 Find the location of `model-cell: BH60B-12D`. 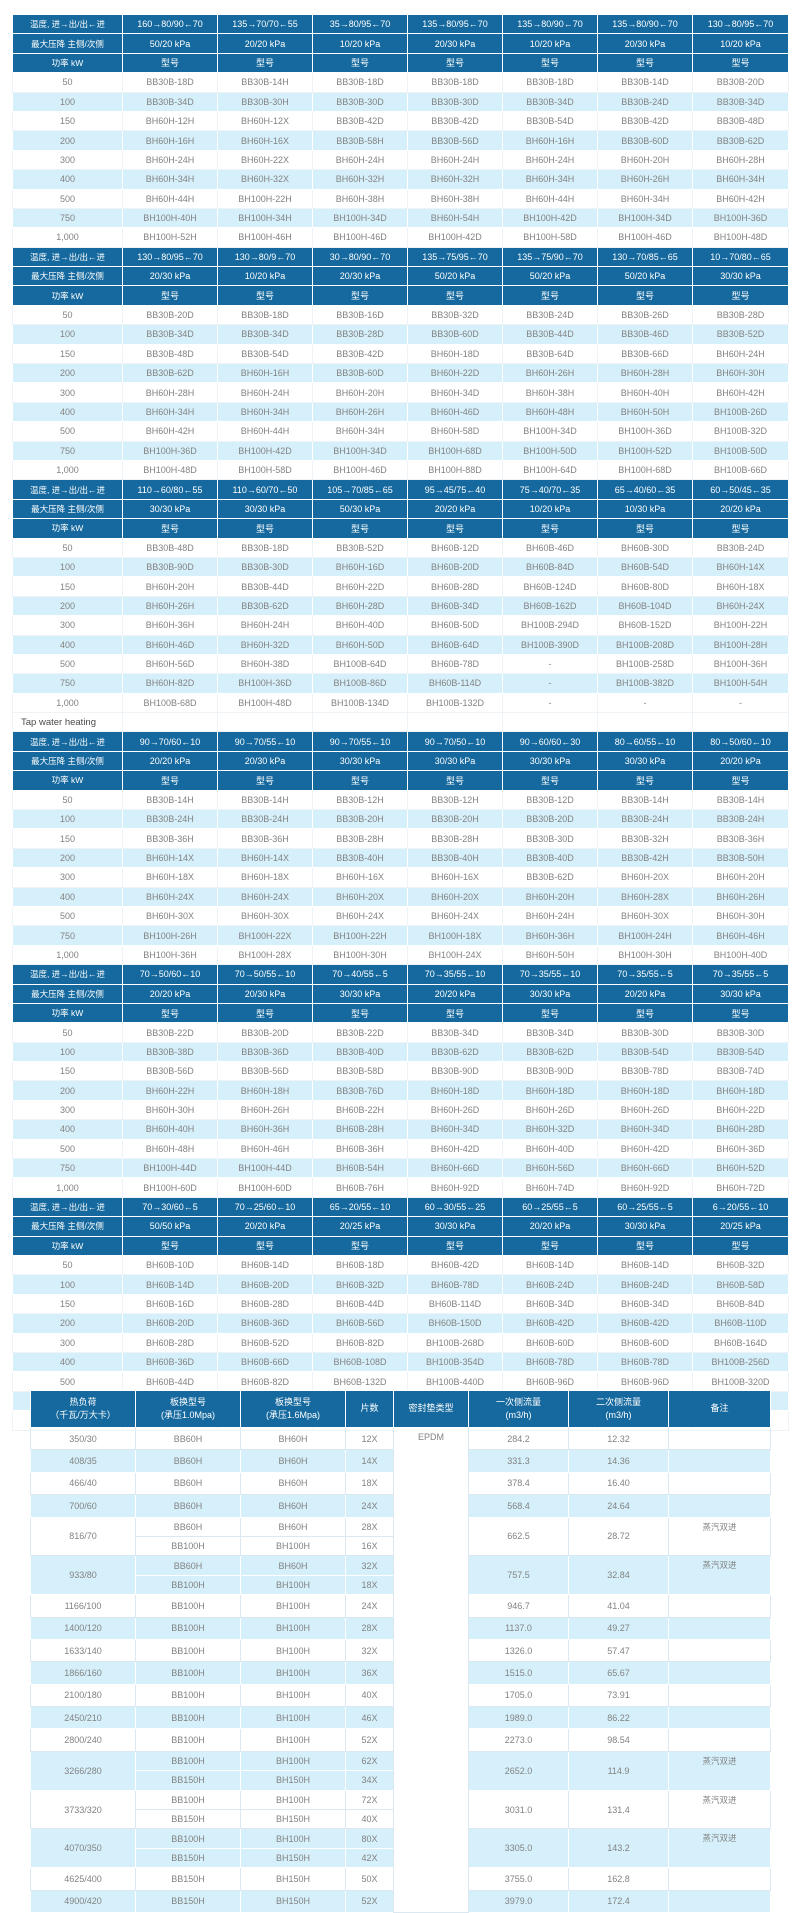

model-cell: BH60B-12D is located at coordinates (455, 547).